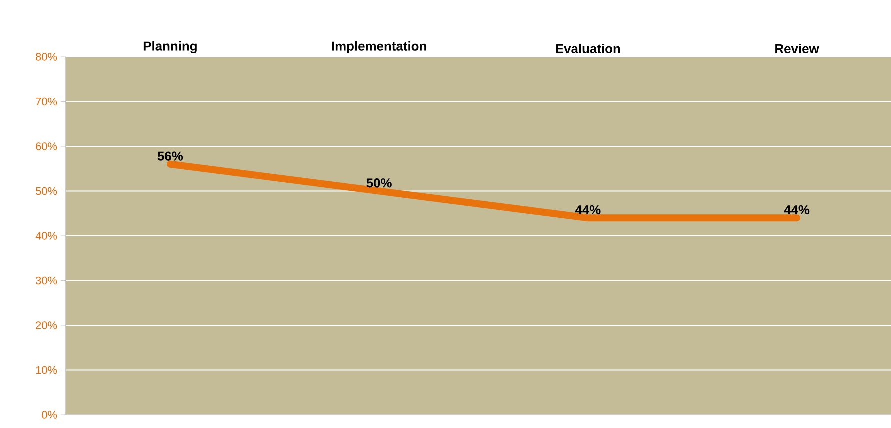 This screenshot has width=891, height=428. Describe the element at coordinates (170, 47) in the screenshot. I see `x-tick-label: Planning` at that location.